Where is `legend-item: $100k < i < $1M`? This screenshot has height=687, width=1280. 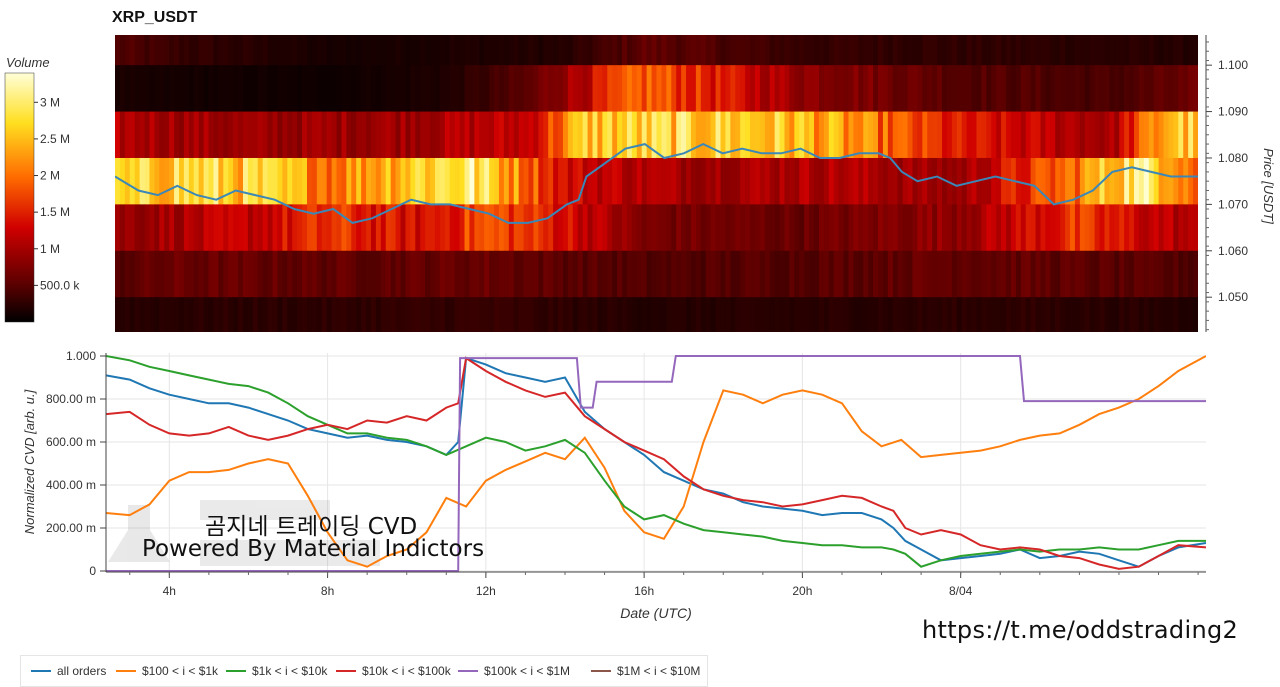
legend-item: $100k < i < $1M is located at coordinates (514, 671).